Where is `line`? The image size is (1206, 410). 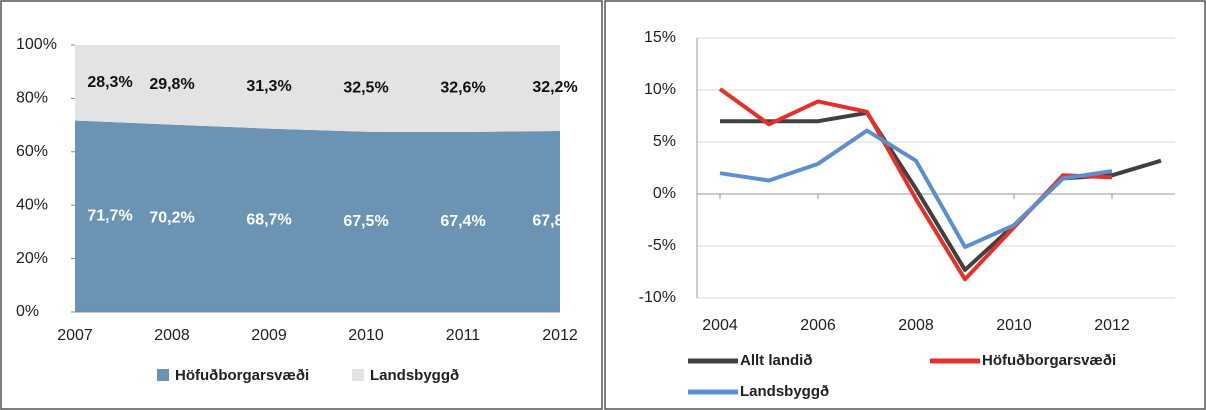
line is located at coordinates (916, 189).